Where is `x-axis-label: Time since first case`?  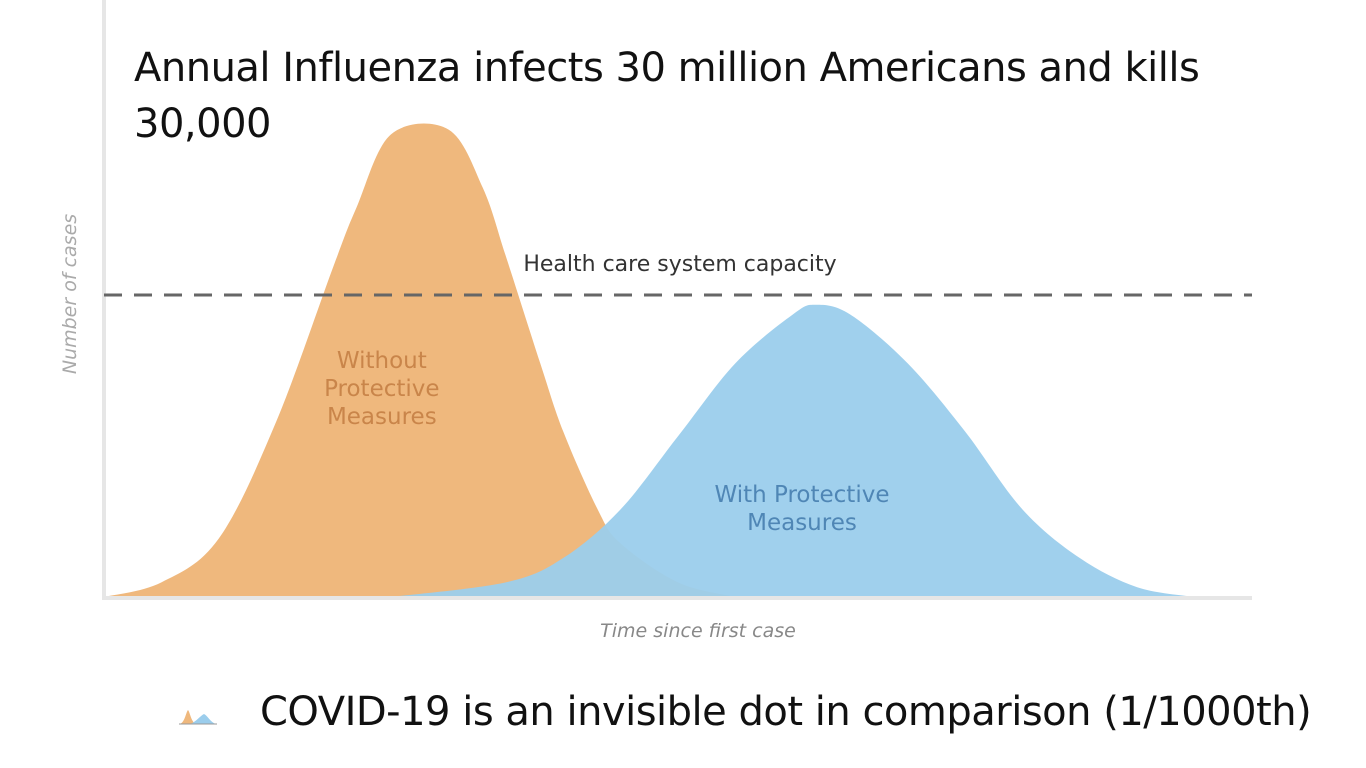 x-axis-label: Time since first case is located at coordinates (698, 631).